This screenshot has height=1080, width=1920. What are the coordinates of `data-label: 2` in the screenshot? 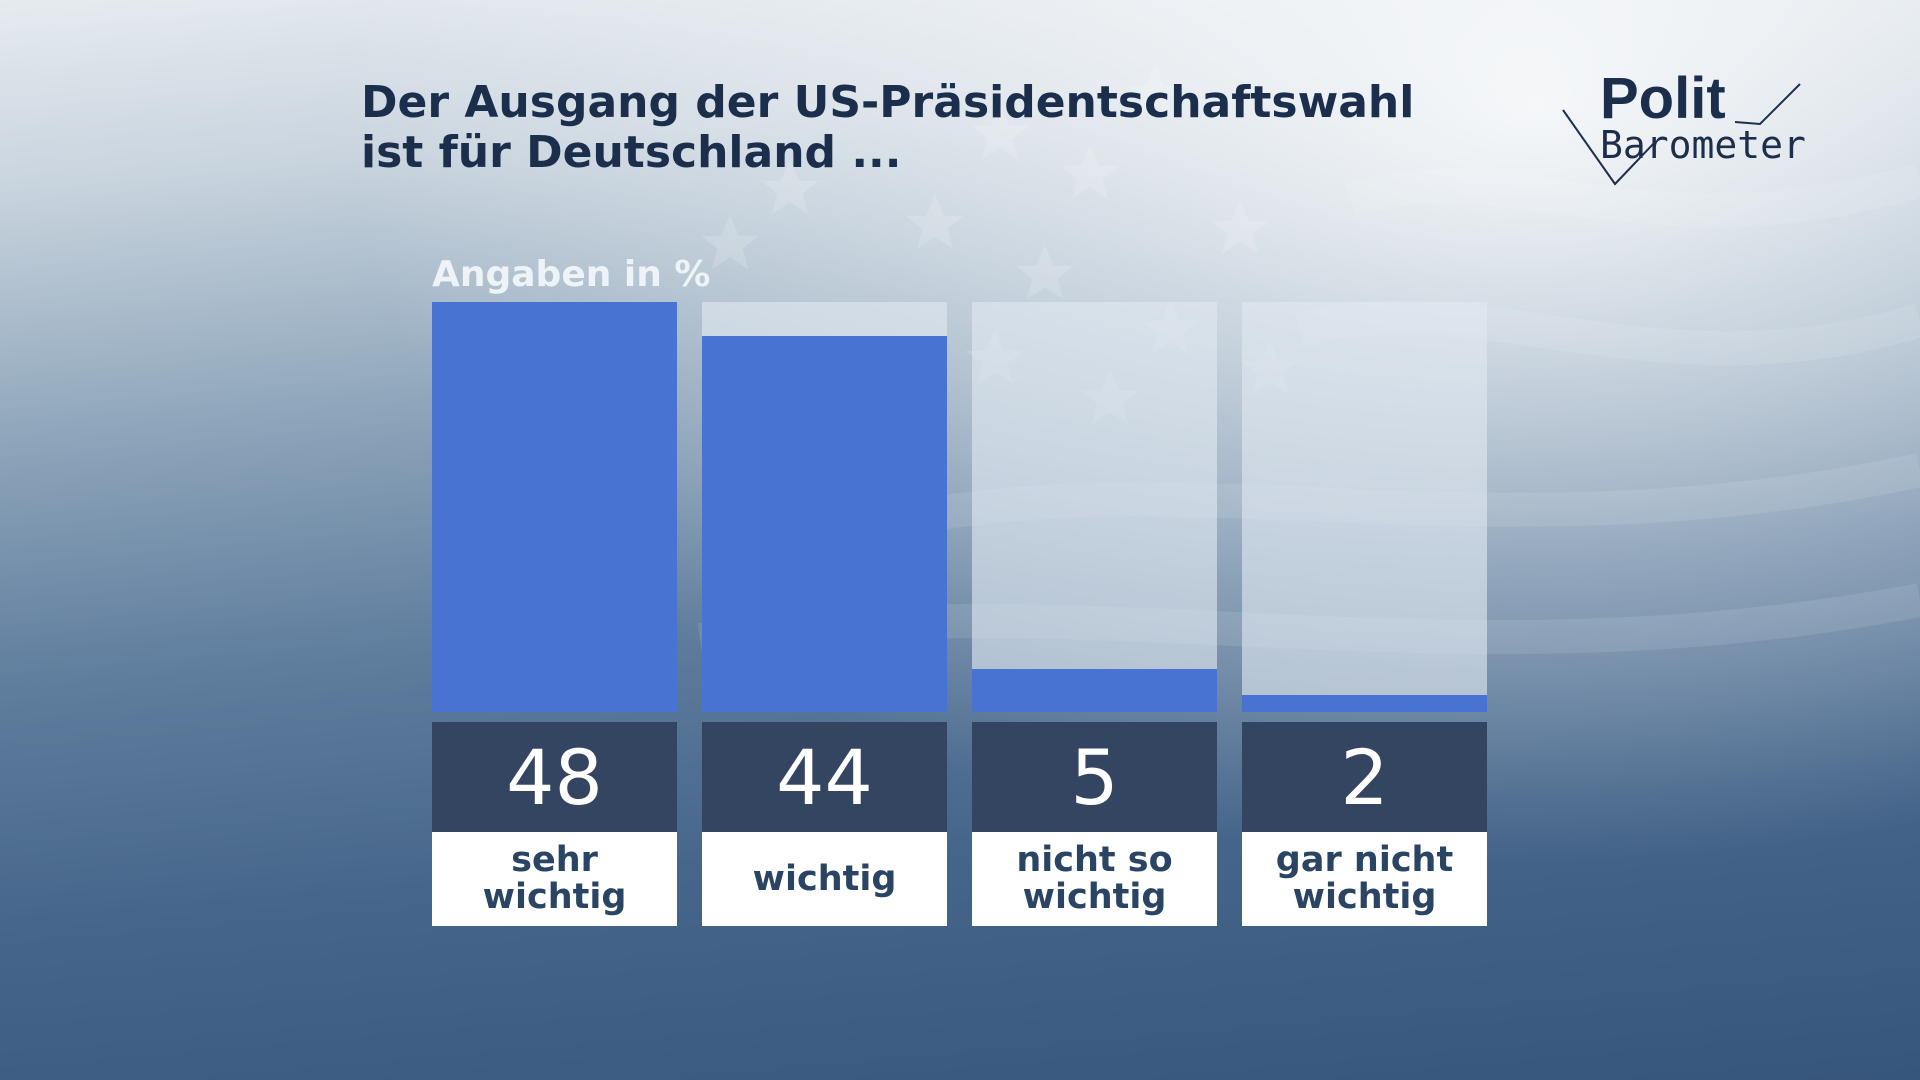 It's located at (1364, 777).